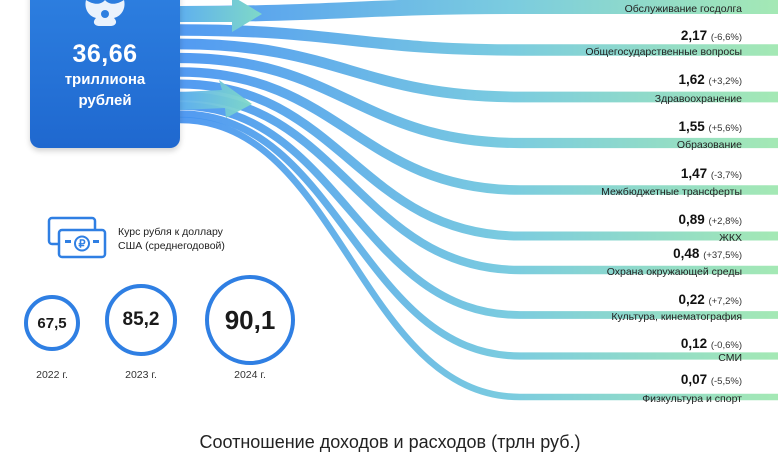 This screenshot has height=470, width=780. Describe the element at coordinates (250, 375) in the screenshot. I see `rate-year-2: 2024 г.` at that location.